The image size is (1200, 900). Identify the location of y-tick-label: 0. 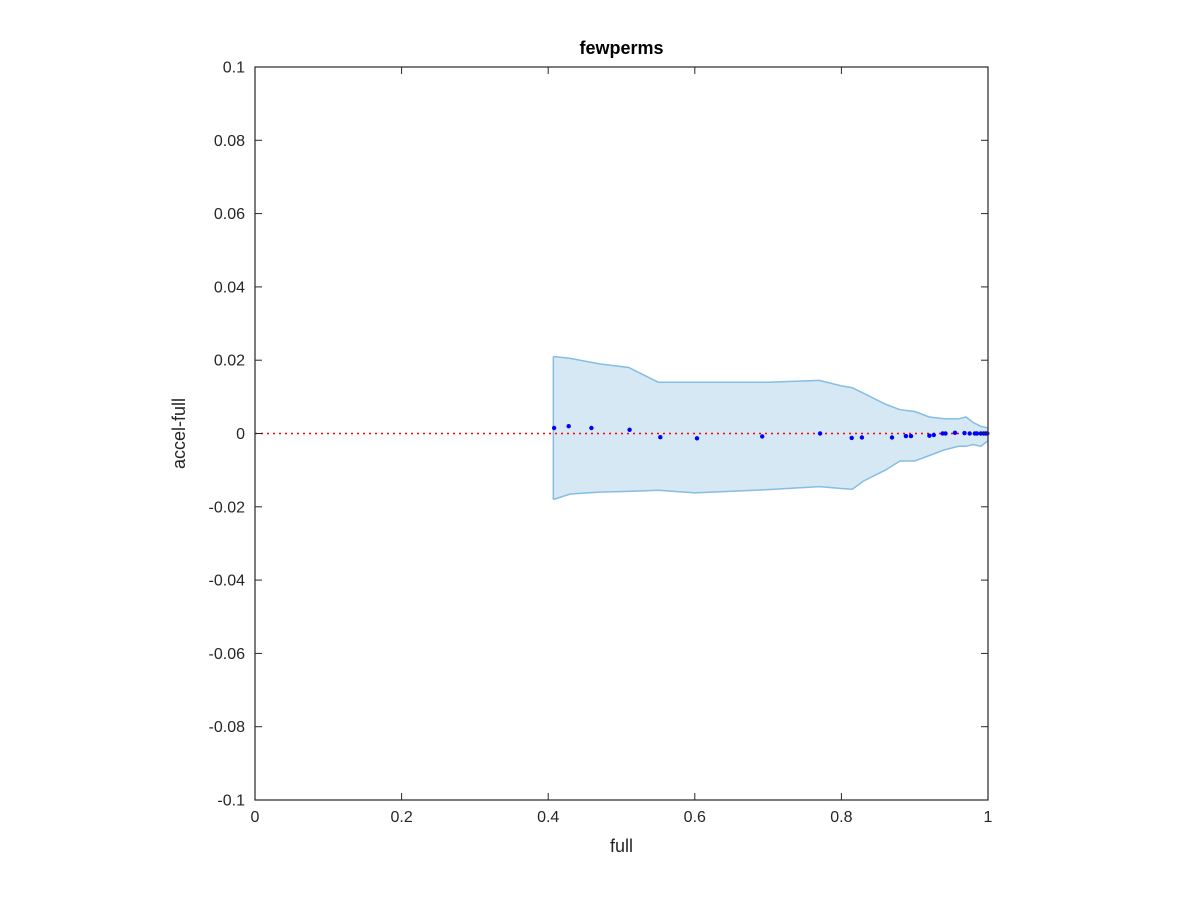
(240, 434).